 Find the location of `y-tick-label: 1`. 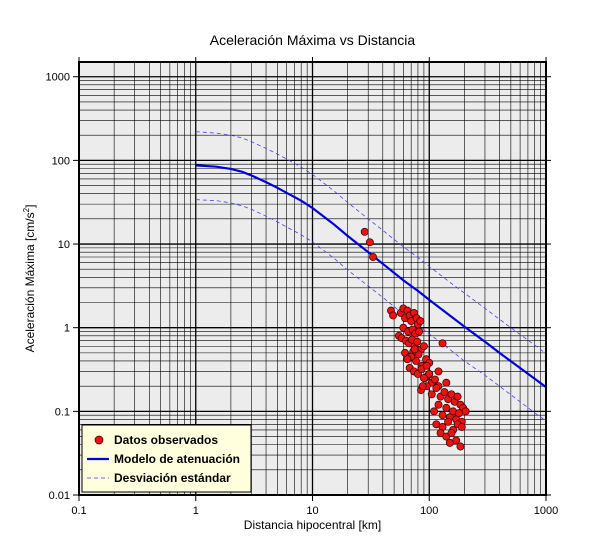

y-tick-label: 1 is located at coordinates (67, 329).